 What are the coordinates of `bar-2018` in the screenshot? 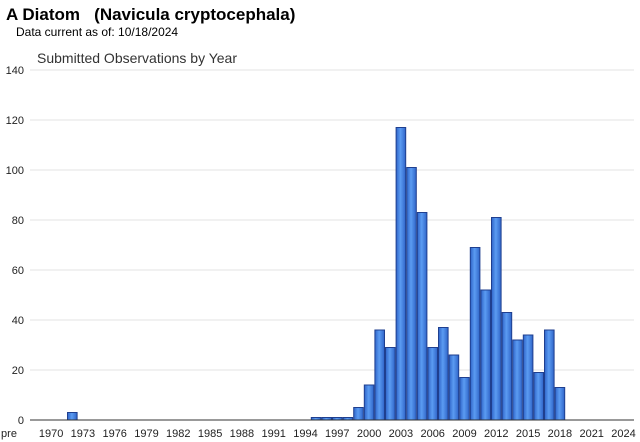 It's located at (560, 404).